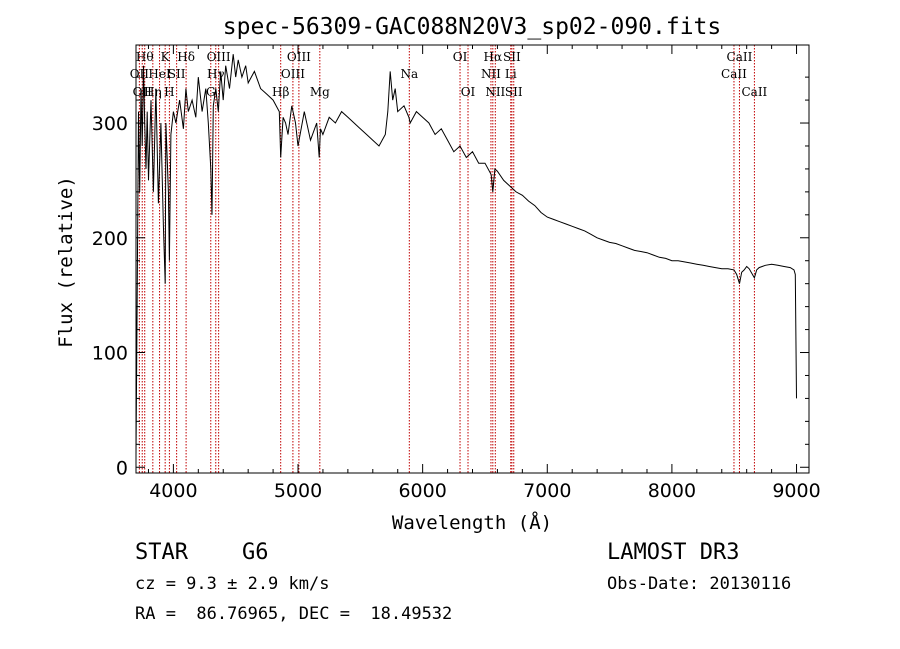  What do you see at coordinates (173, 491) in the screenshot?
I see `x-tick-label: 4000` at bounding box center [173, 491].